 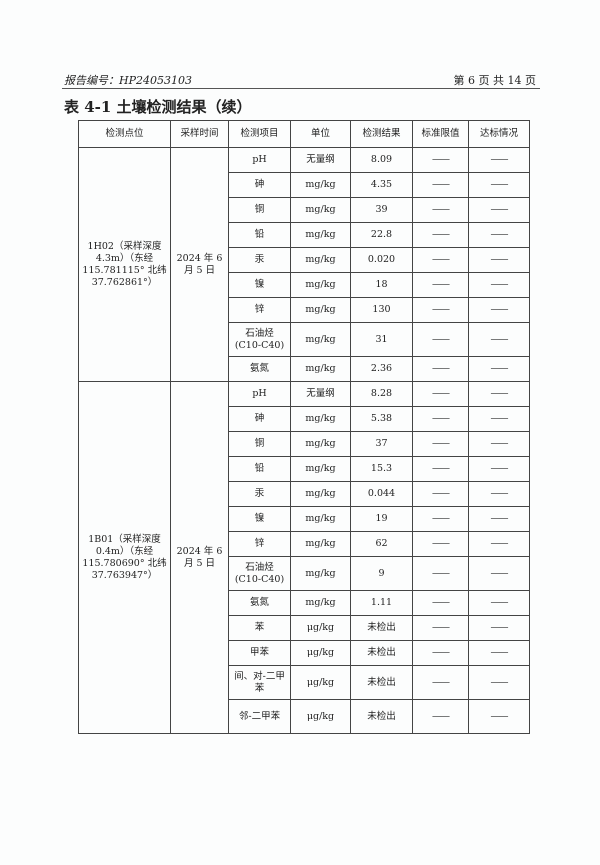 I want to click on table-row: 邻-二甲苯 μg/kg 未检出 —— ——, so click(x=304, y=716).